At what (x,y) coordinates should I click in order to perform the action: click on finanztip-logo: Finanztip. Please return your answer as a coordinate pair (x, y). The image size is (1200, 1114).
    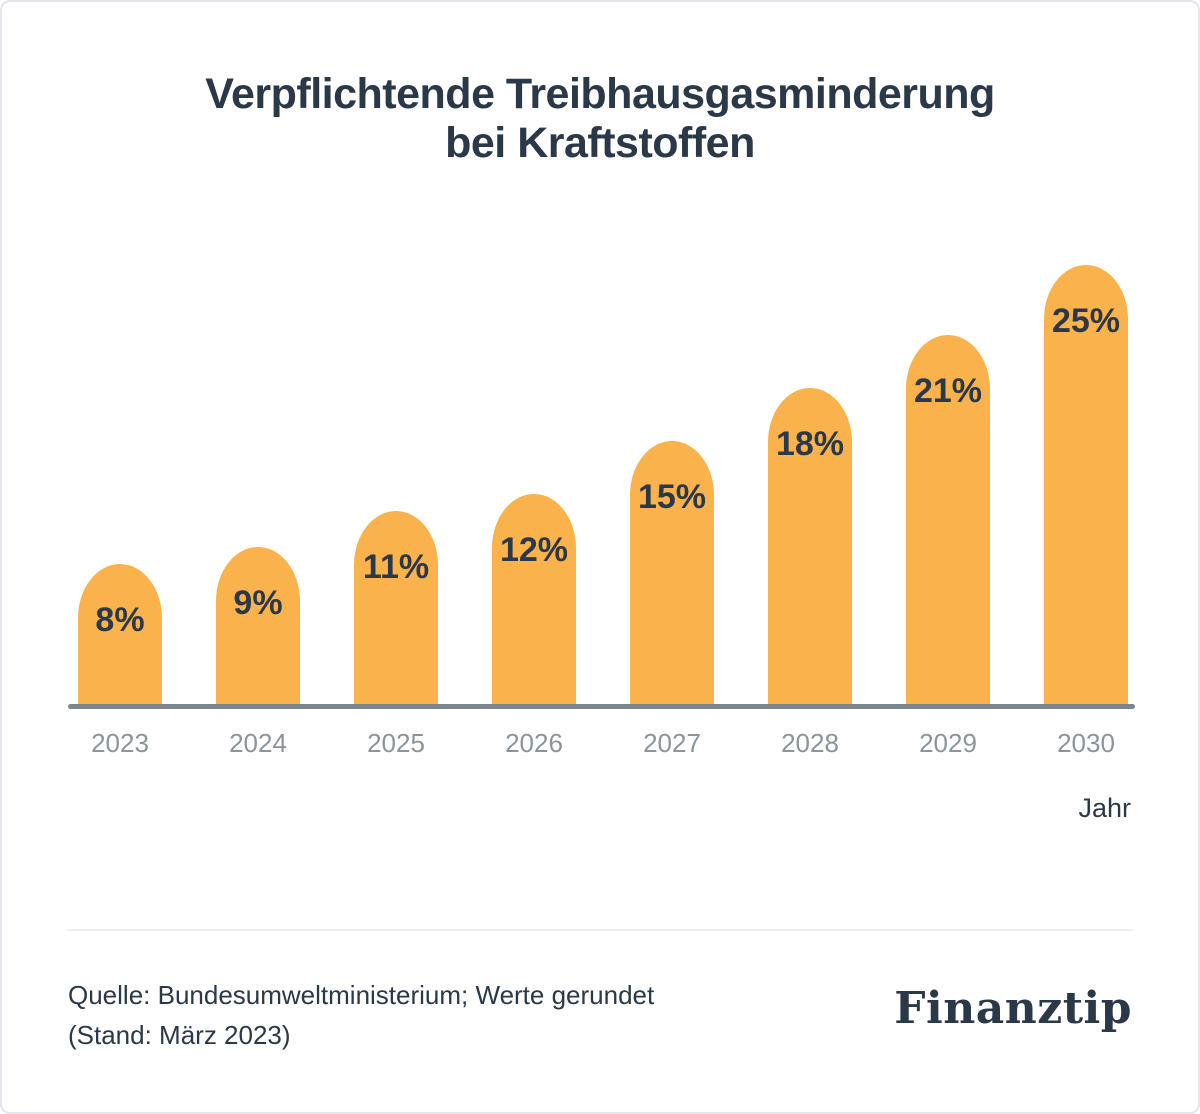
    Looking at the image, I should click on (1013, 1008).